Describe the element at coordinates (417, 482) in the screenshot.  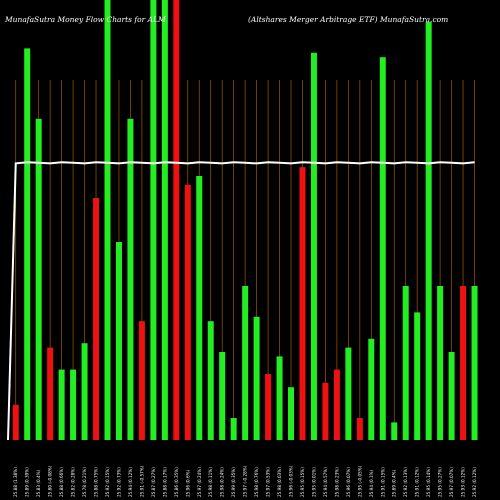
I see `x-tick-label: 25.91 (0.12%)` at that location.